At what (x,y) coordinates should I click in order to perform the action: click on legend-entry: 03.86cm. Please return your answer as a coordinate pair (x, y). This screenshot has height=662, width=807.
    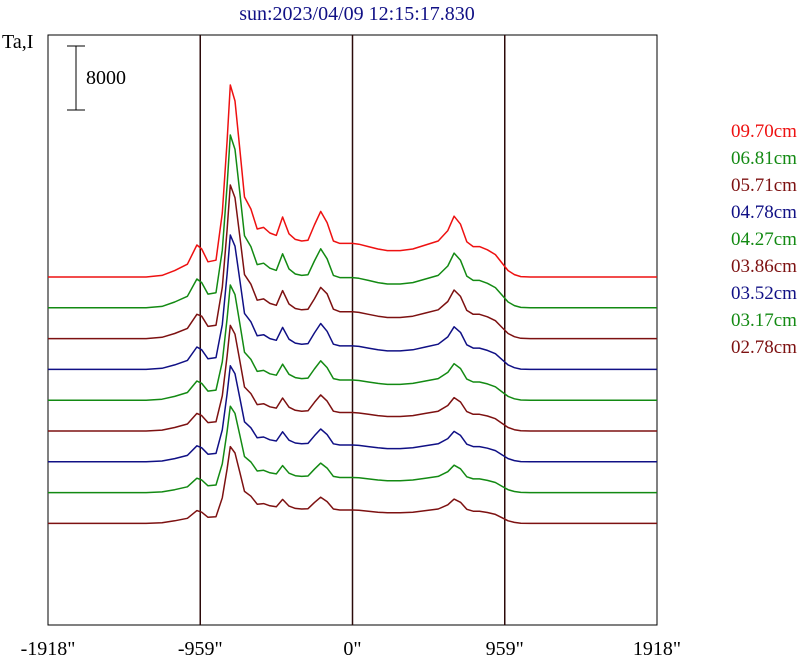
    Looking at the image, I should click on (764, 266).